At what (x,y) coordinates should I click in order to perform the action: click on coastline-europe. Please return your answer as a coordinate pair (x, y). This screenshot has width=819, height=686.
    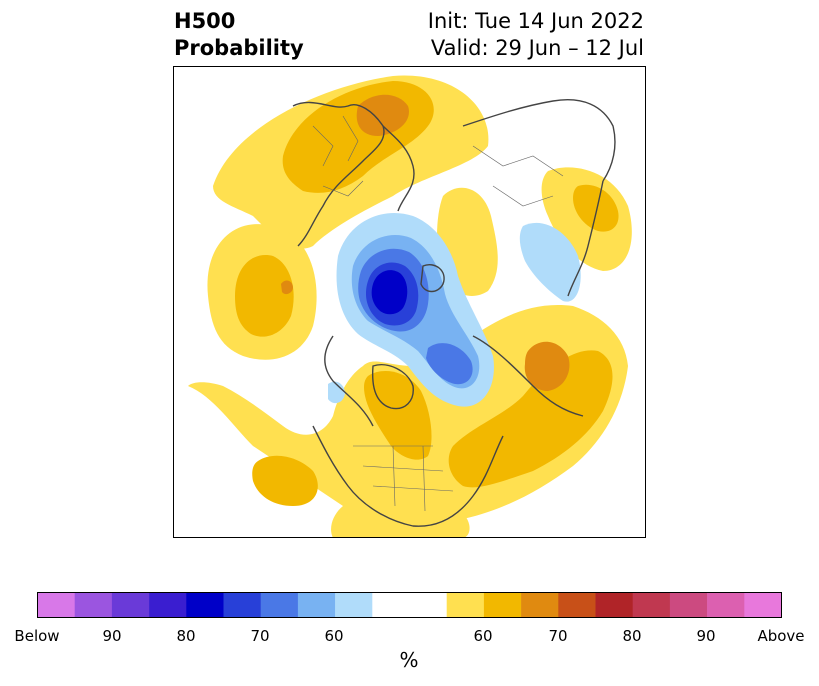
    Looking at the image, I should click on (338, 174).